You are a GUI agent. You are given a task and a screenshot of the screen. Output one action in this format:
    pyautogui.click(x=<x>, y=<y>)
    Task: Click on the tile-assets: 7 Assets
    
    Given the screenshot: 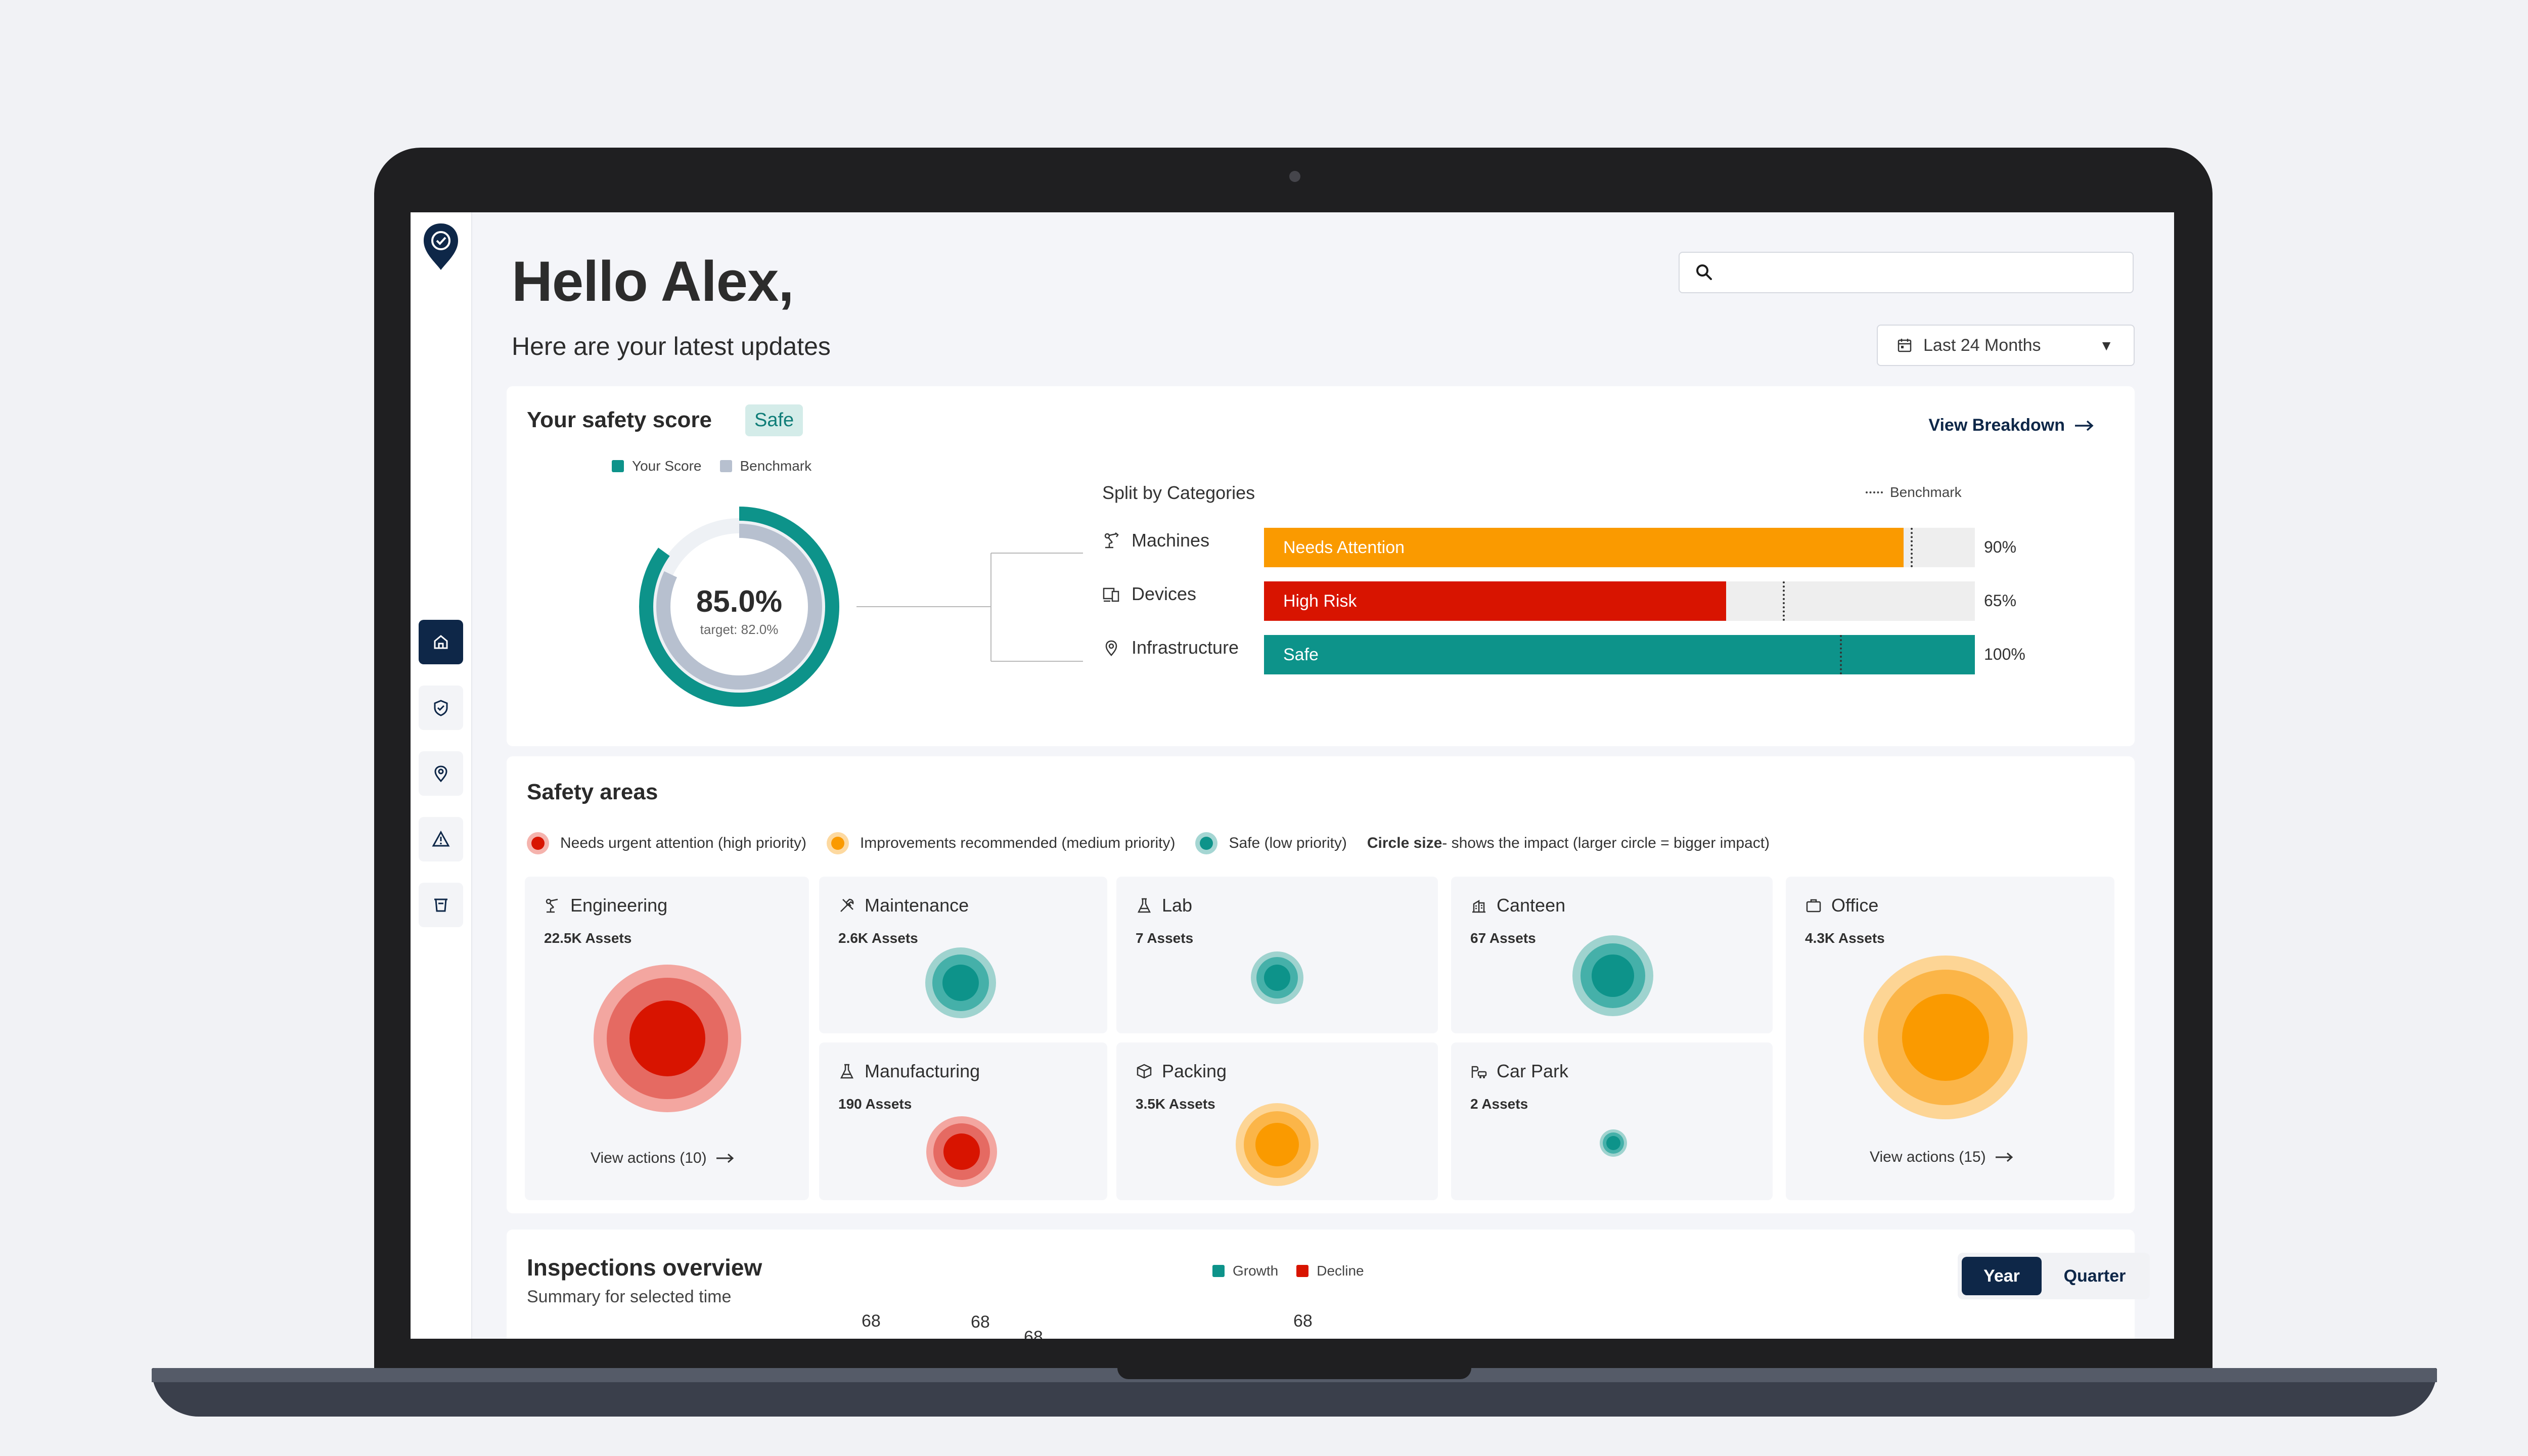 What is the action you would take?
    pyautogui.click(x=1165, y=938)
    